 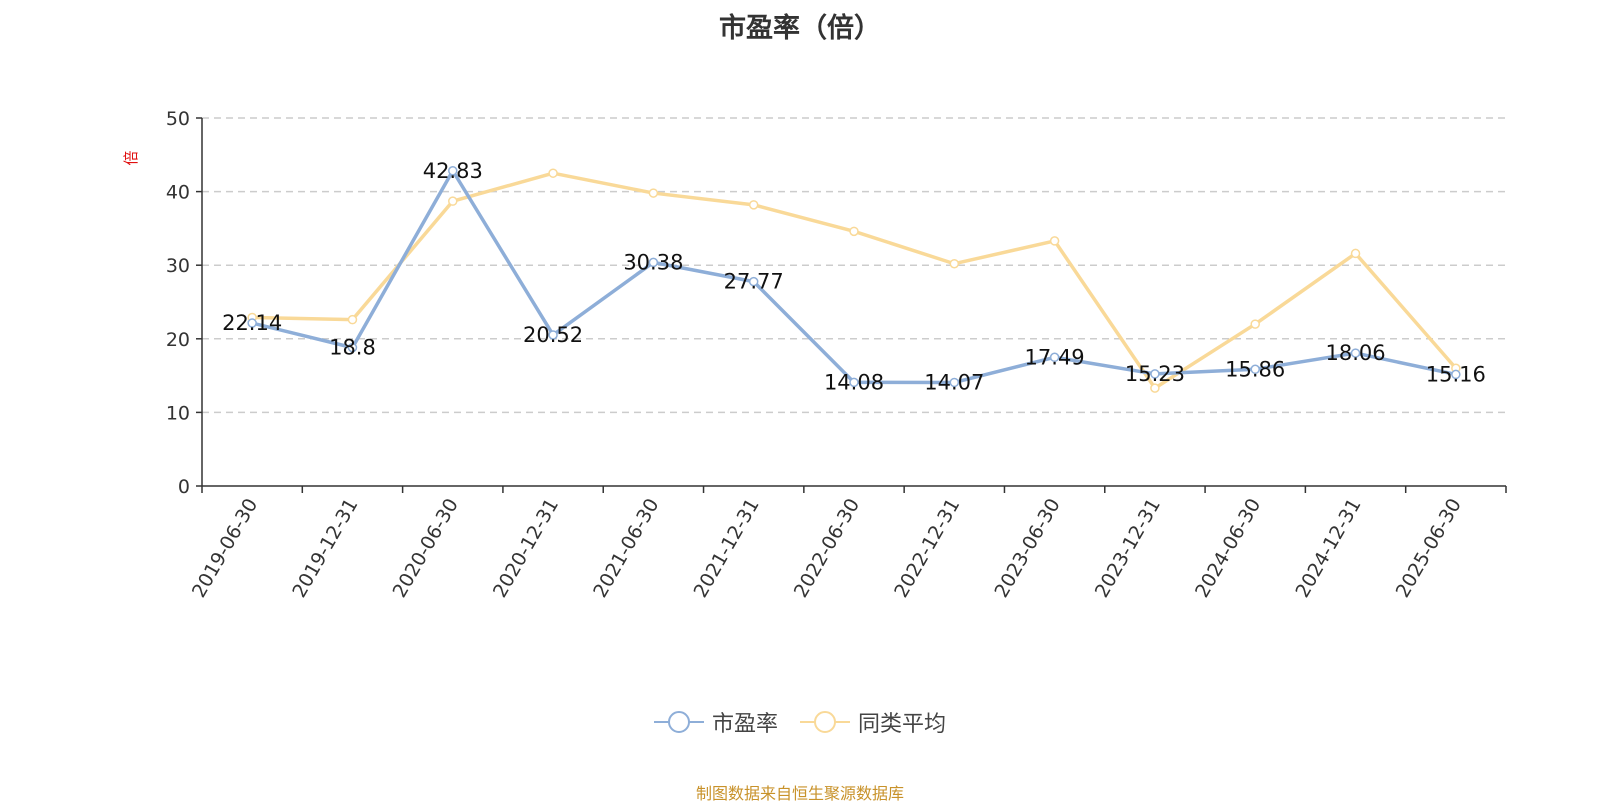 What do you see at coordinates (827, 548) in the screenshot?
I see `x-tick-label: 2022-06-30` at bounding box center [827, 548].